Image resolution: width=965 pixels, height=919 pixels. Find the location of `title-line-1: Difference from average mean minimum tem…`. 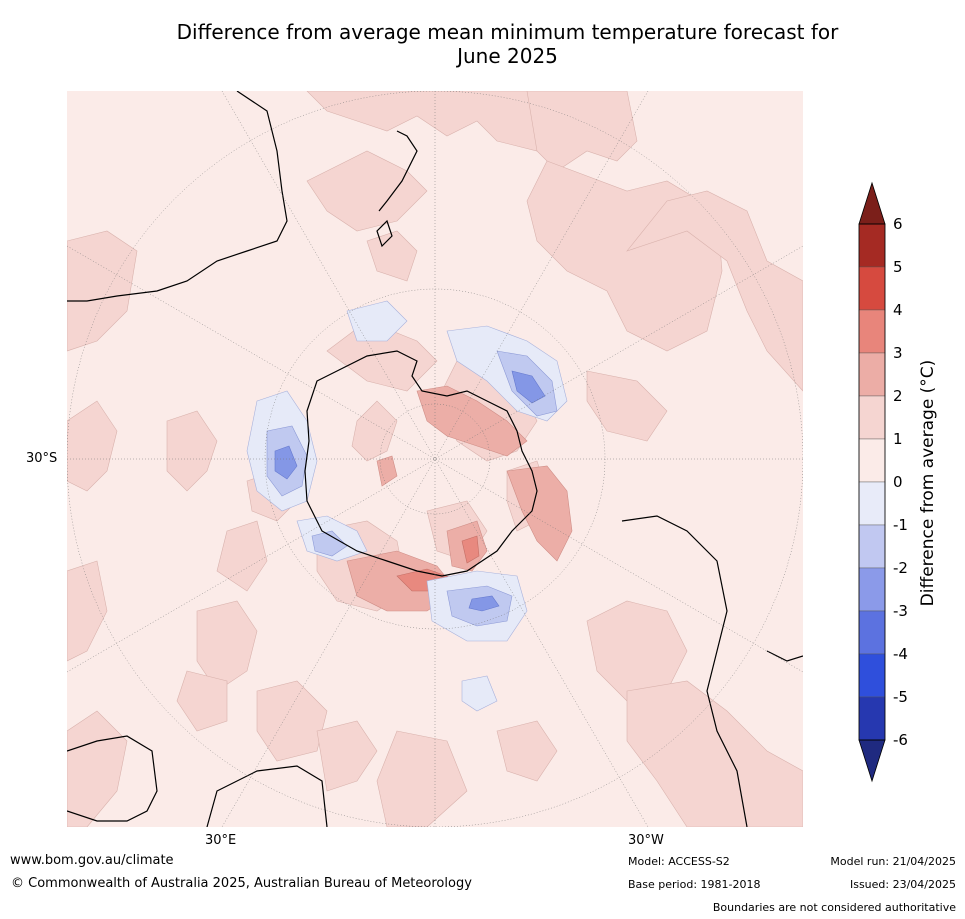

title-line-1: Difference from average mean minimum tem… is located at coordinates (507, 32).